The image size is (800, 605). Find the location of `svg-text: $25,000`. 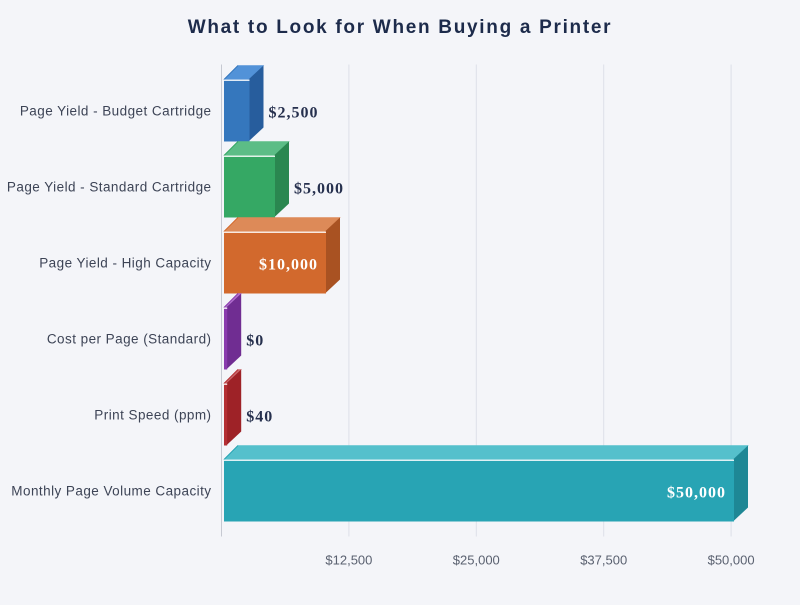

svg-text: $25,000 is located at coordinates (476, 560).